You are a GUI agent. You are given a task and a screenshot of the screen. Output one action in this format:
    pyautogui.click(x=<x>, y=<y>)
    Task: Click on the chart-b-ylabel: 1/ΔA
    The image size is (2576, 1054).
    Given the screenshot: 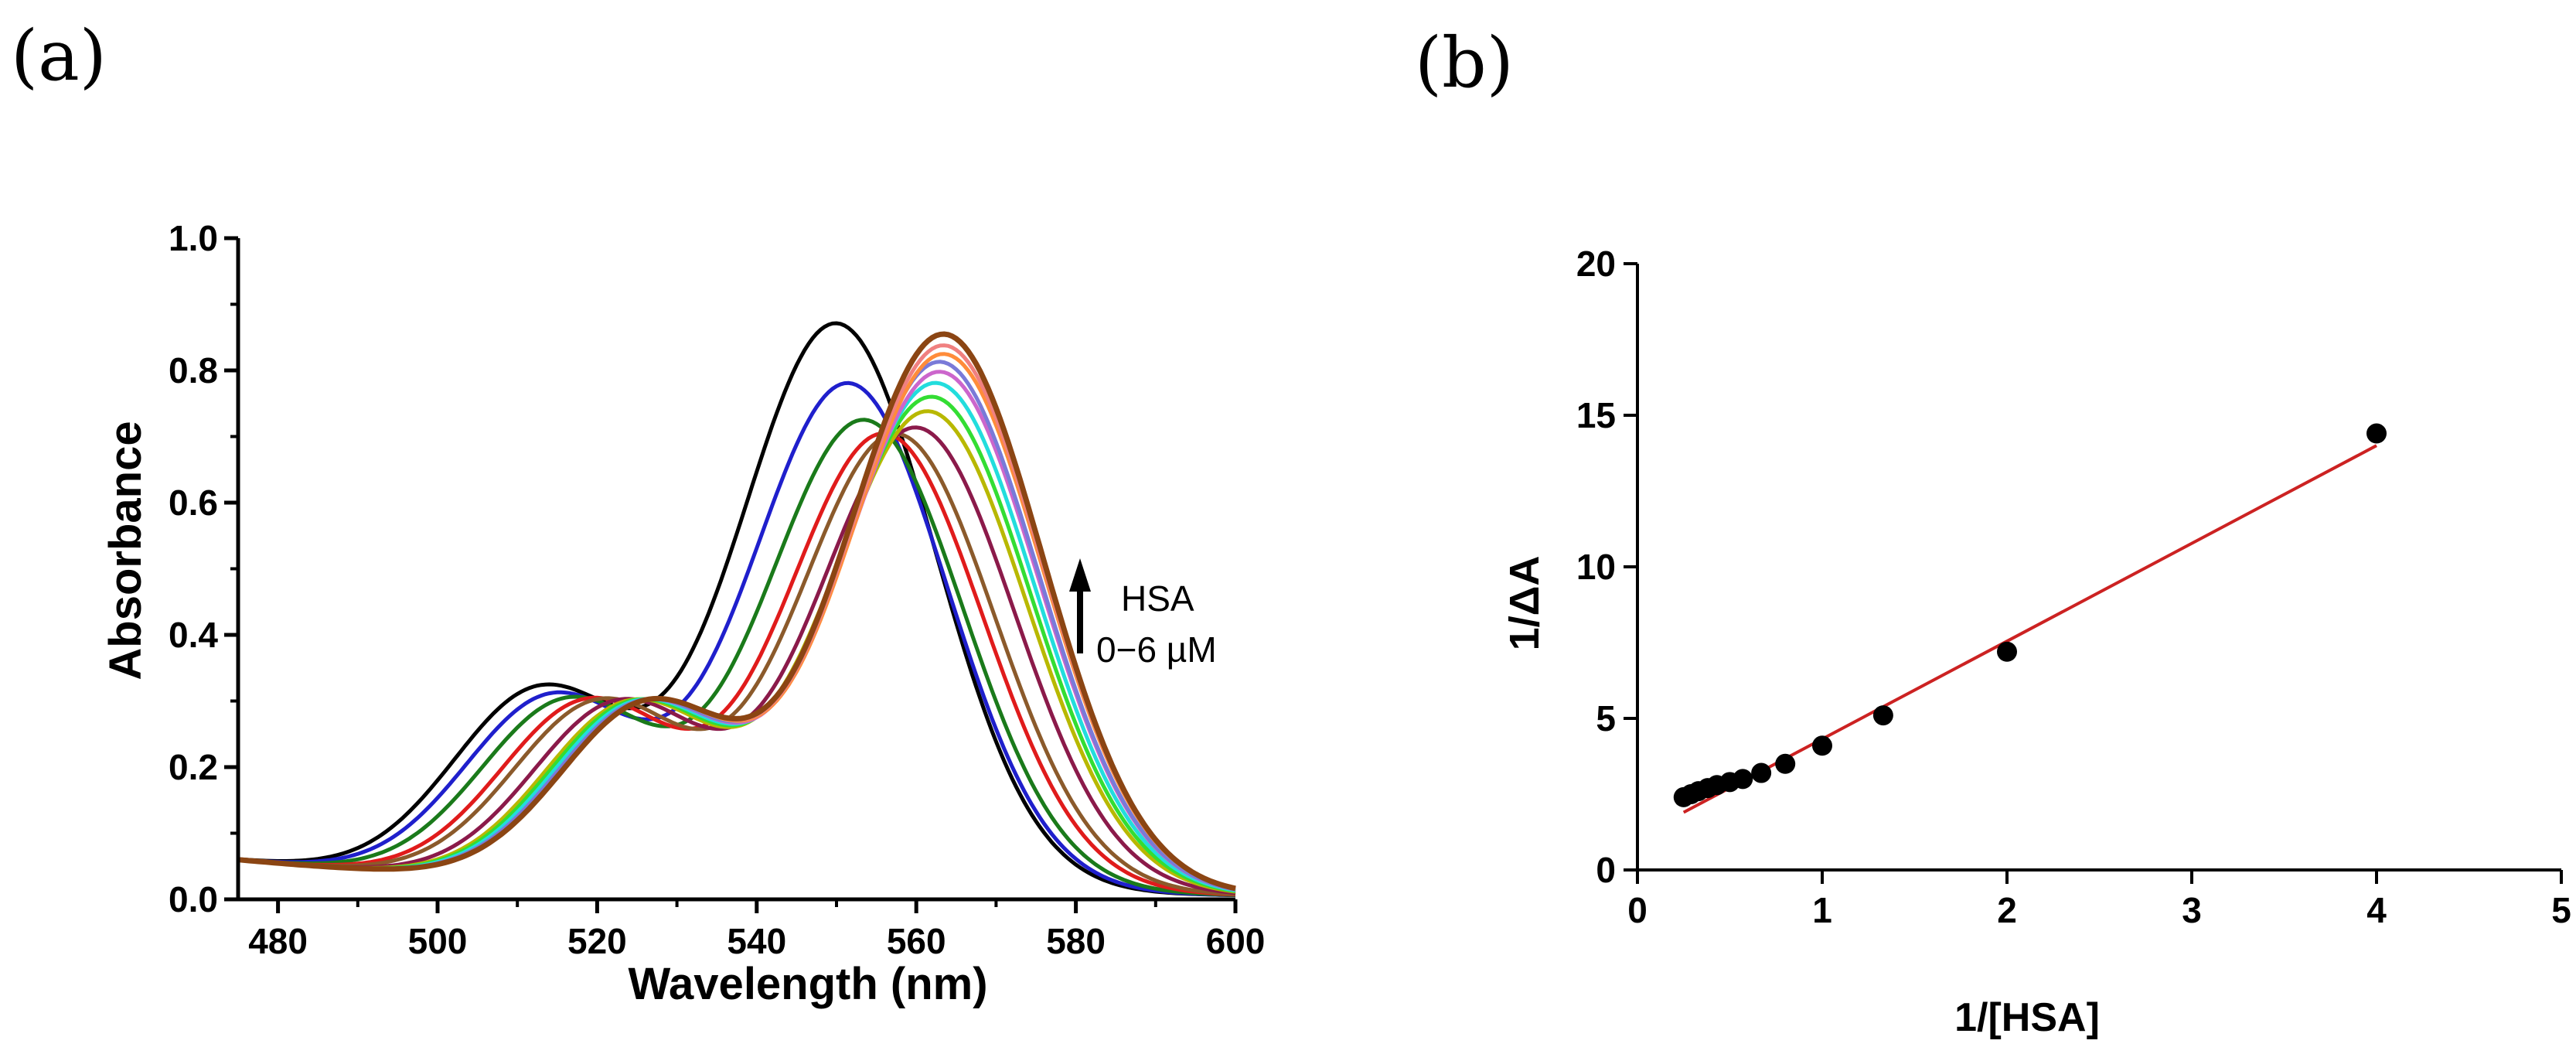 What is the action you would take?
    pyautogui.click(x=1524, y=604)
    